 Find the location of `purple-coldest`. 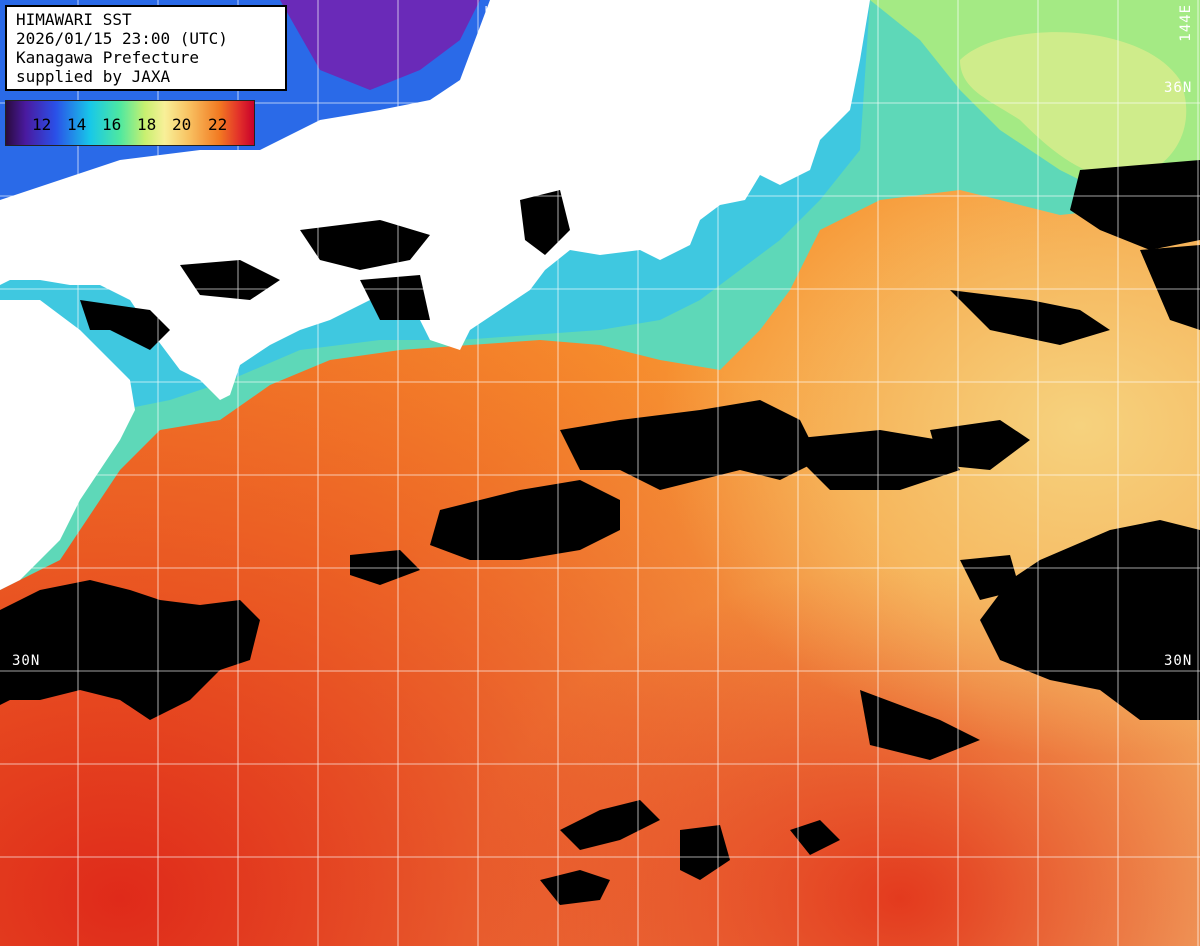

purple-coldest is located at coordinates (380, 45).